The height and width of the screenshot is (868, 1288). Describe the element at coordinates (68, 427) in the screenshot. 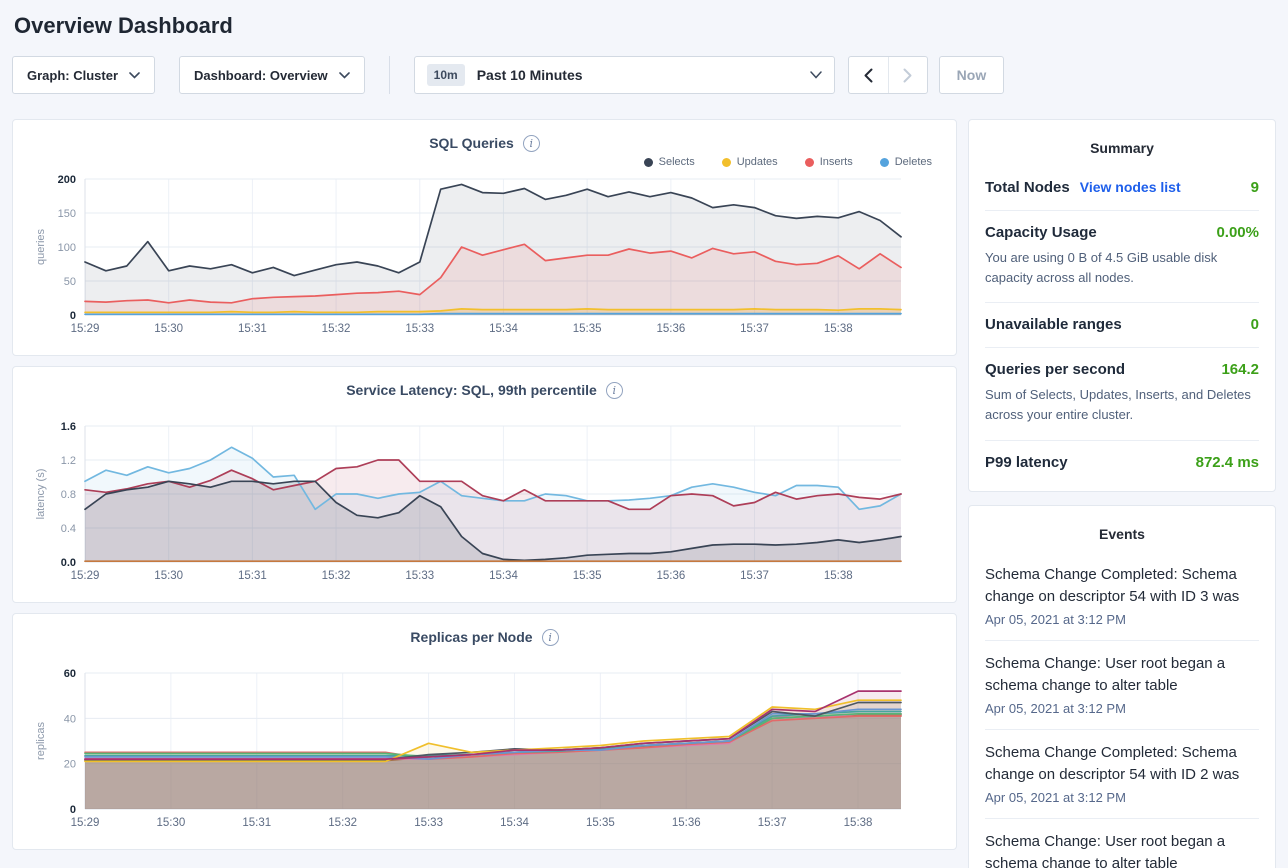

I see `svg-text: 1.6` at that location.